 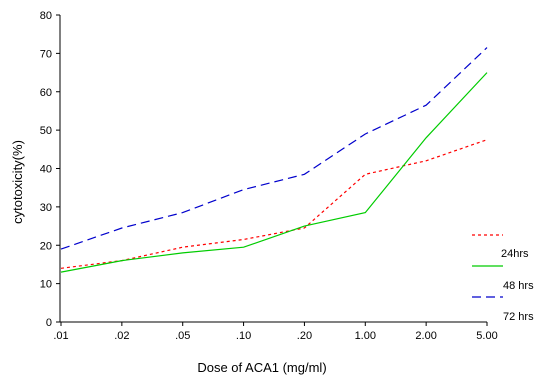 I want to click on x-tick-label: .01, so click(x=60, y=336).